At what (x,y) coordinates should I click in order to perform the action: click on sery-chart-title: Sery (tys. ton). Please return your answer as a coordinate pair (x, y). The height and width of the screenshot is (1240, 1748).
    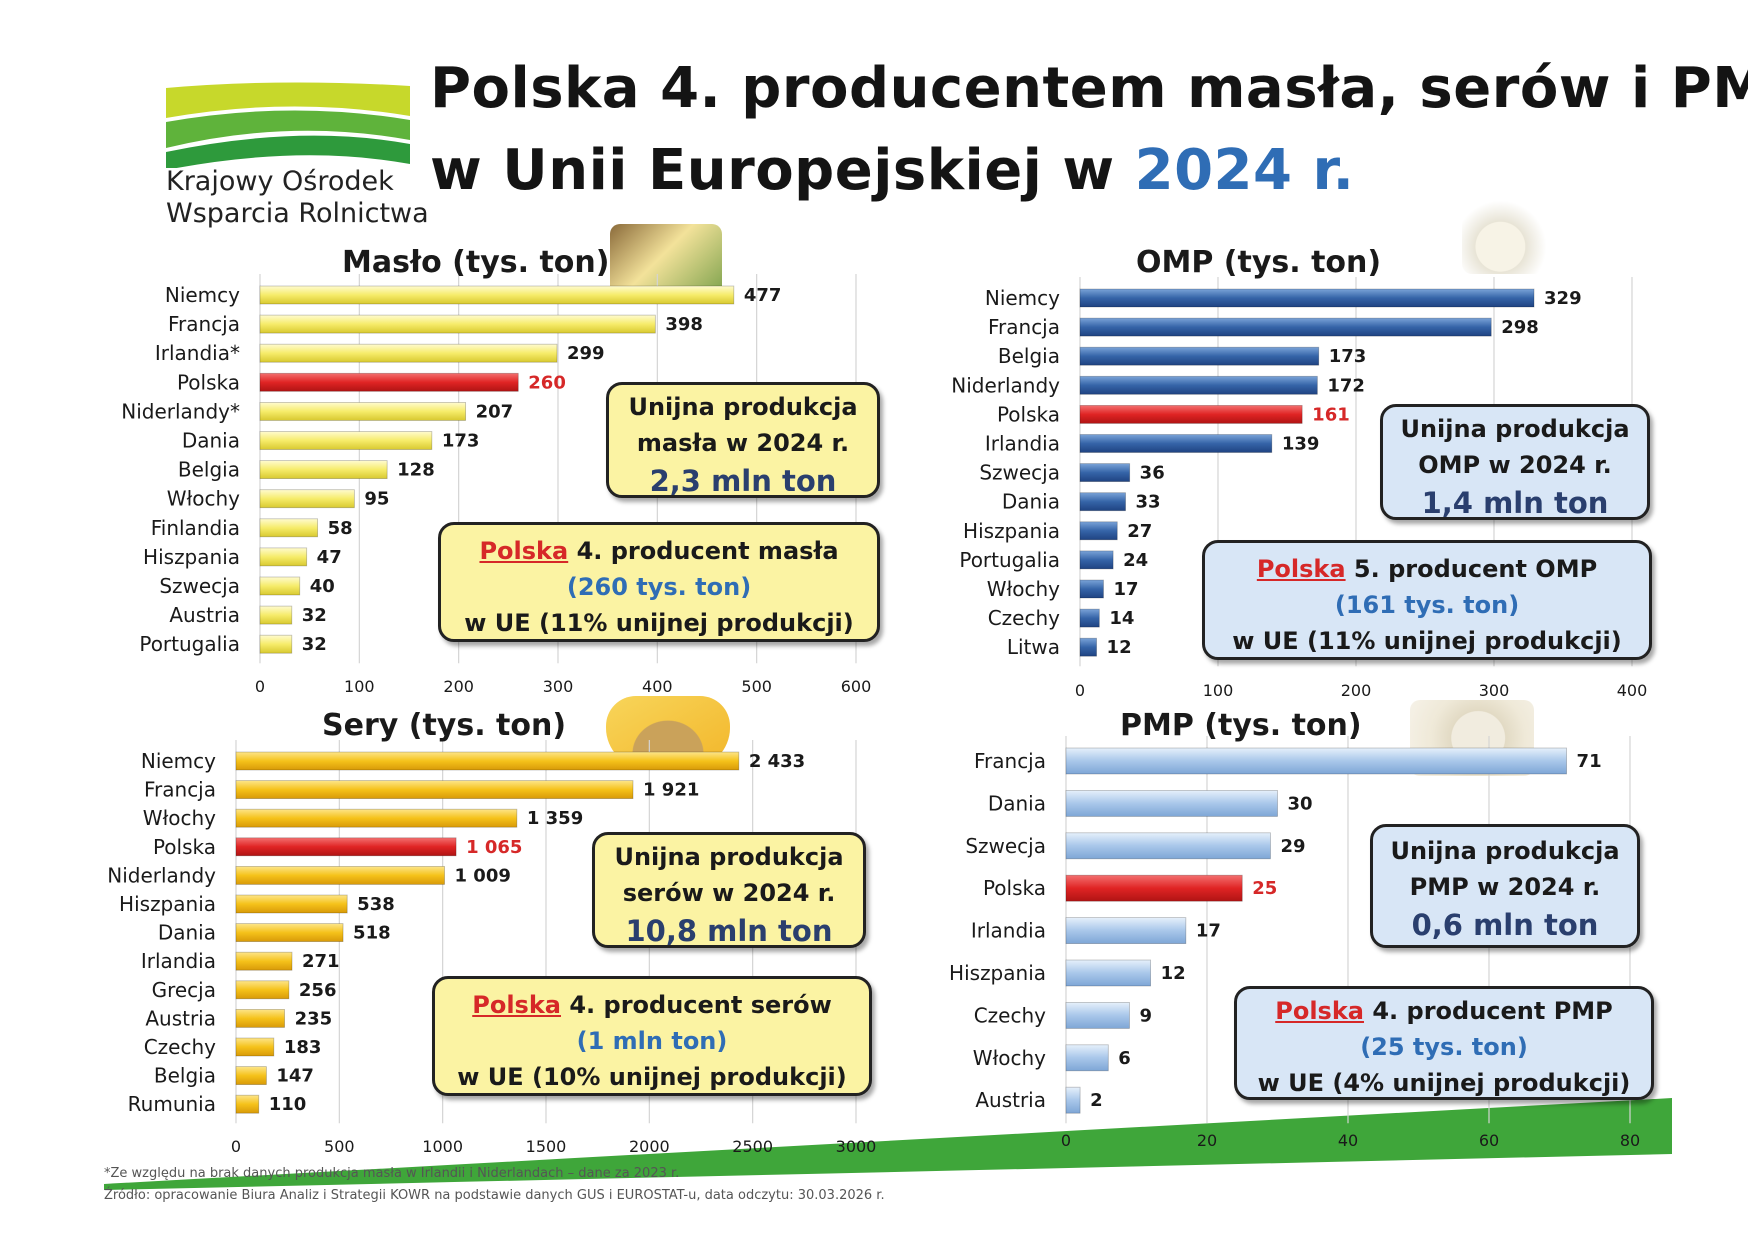
    Looking at the image, I should click on (444, 725).